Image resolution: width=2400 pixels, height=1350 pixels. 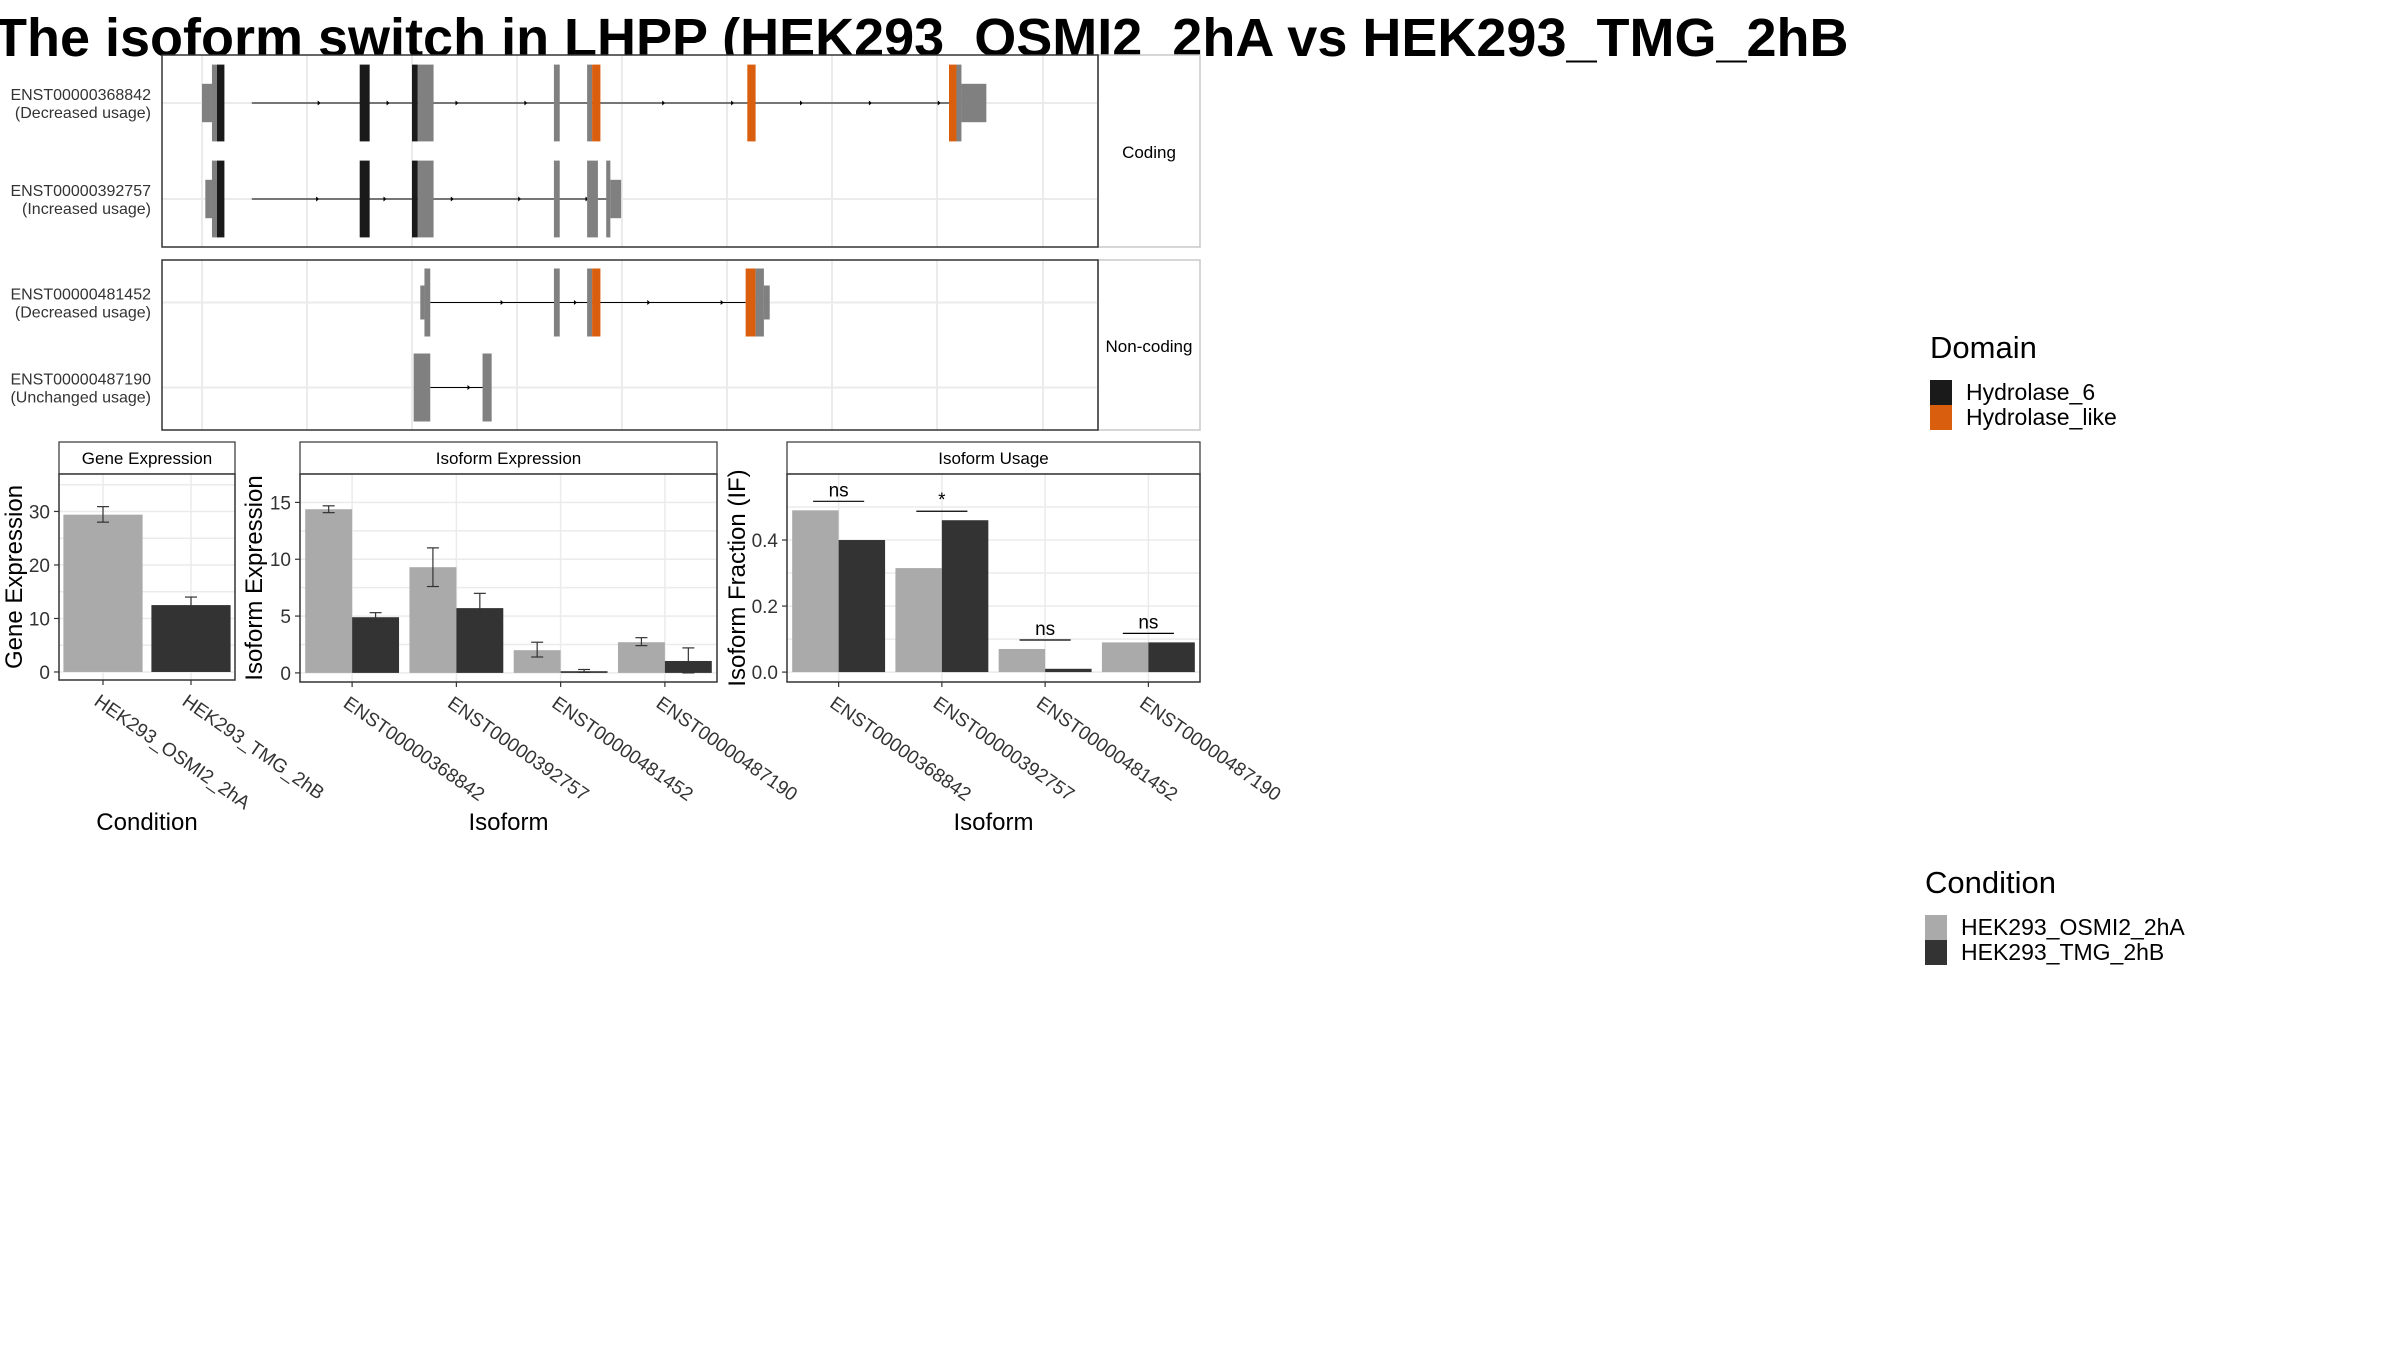 I want to click on y-tick-label: 20, so click(x=39, y=566).